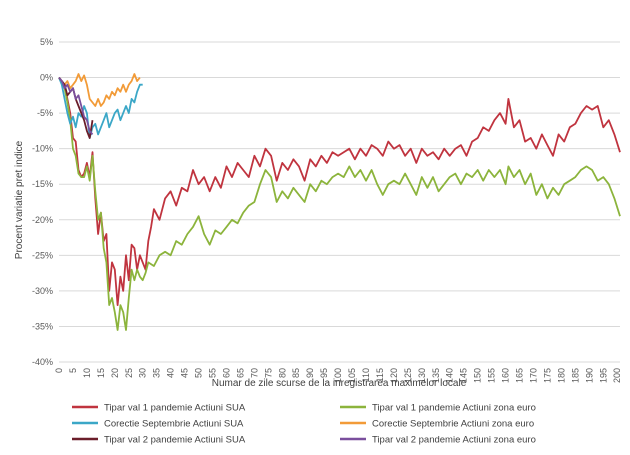 The width and height of the screenshot is (630, 455). What do you see at coordinates (42, 255) in the screenshot?
I see `y-tick-label: -25%` at bounding box center [42, 255].